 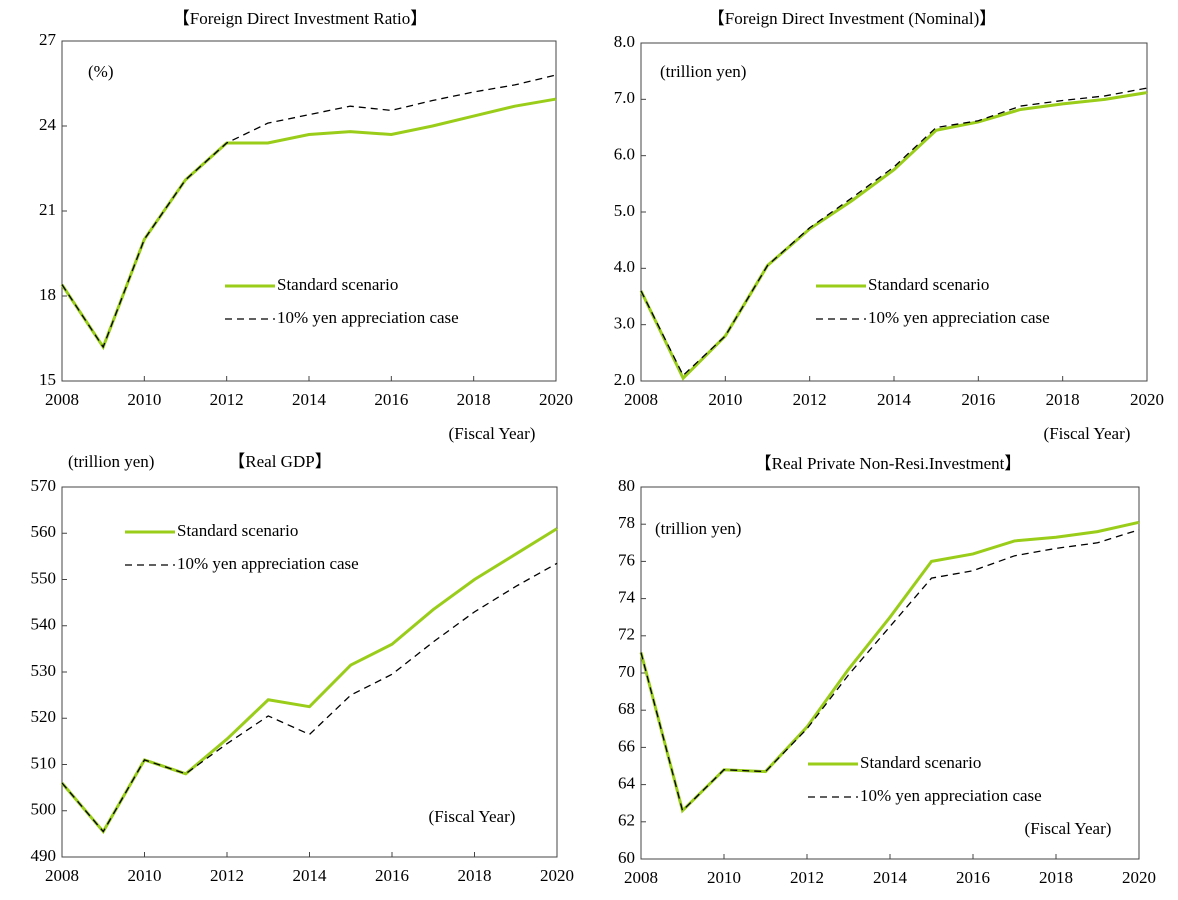 What do you see at coordinates (44, 577) in the screenshot?
I see `y-tick-label: 550` at bounding box center [44, 577].